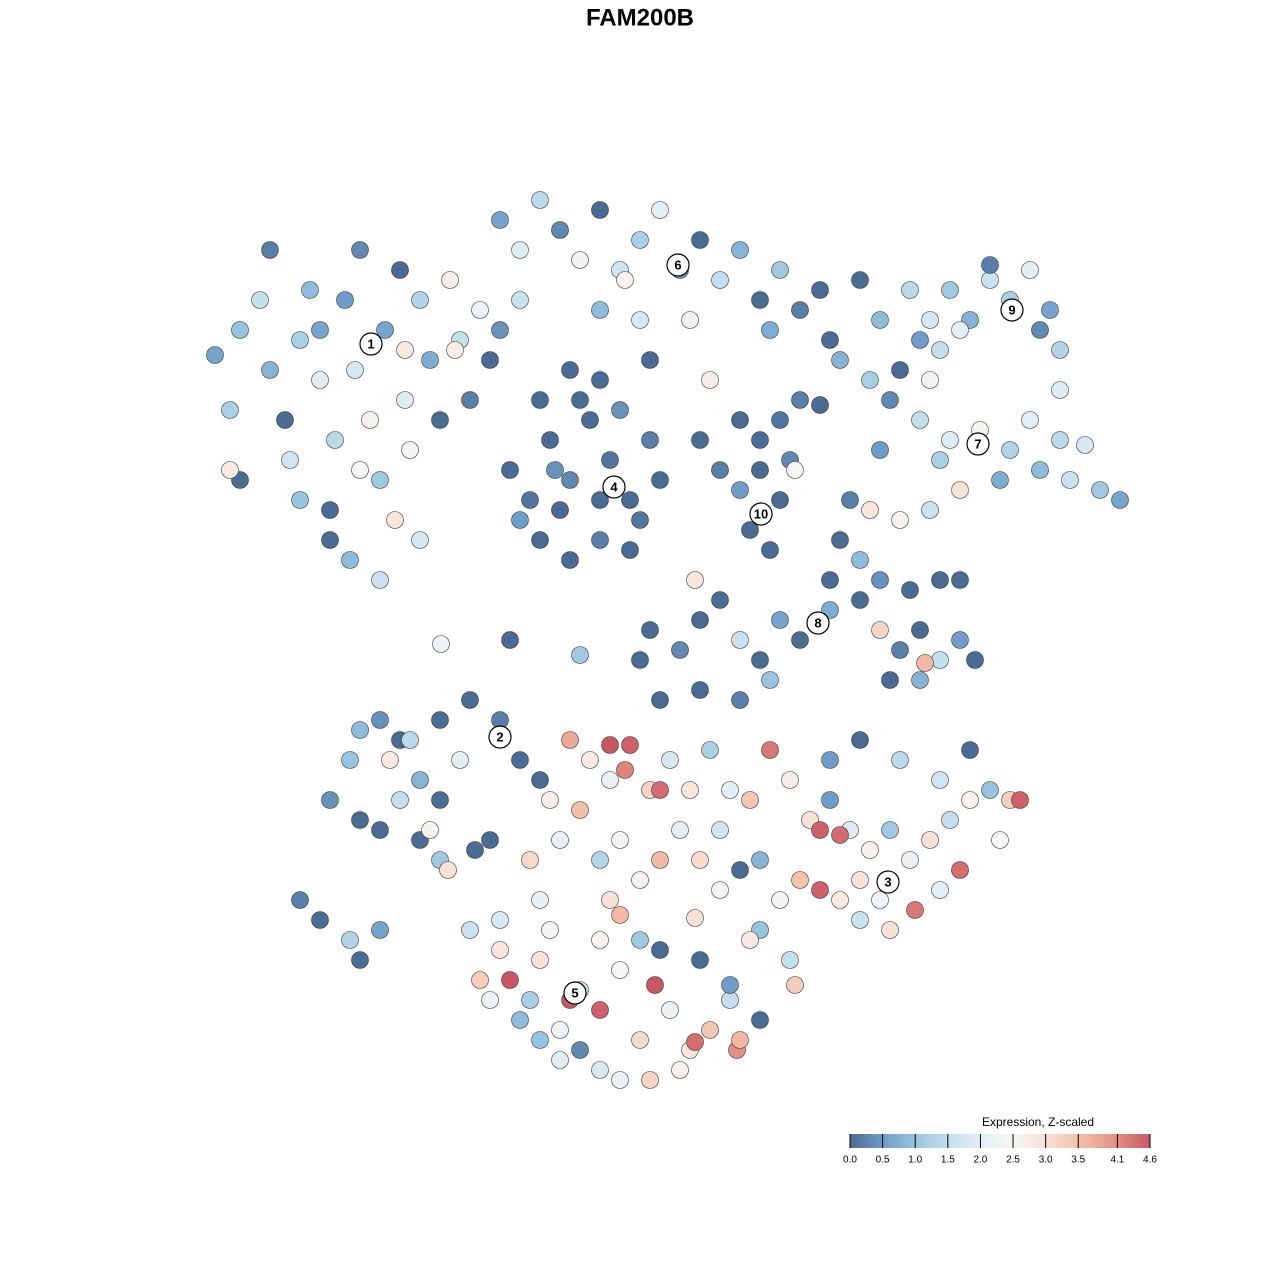 Image resolution: width=1280 pixels, height=1280 pixels. I want to click on colorbar-tick-label: 3.0, so click(1046, 1160).